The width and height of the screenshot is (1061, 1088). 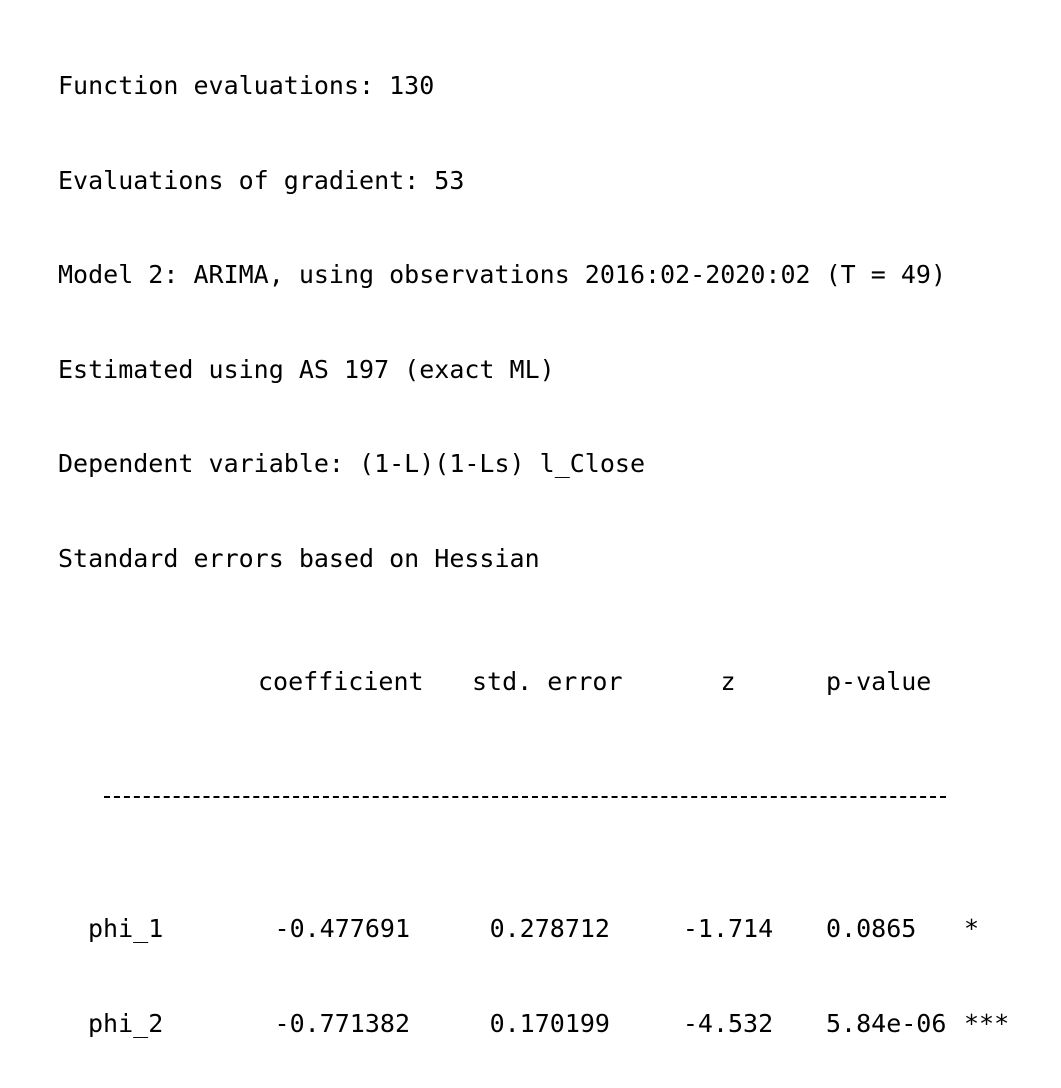 I want to click on row-name: phi_1, so click(x=126, y=928).